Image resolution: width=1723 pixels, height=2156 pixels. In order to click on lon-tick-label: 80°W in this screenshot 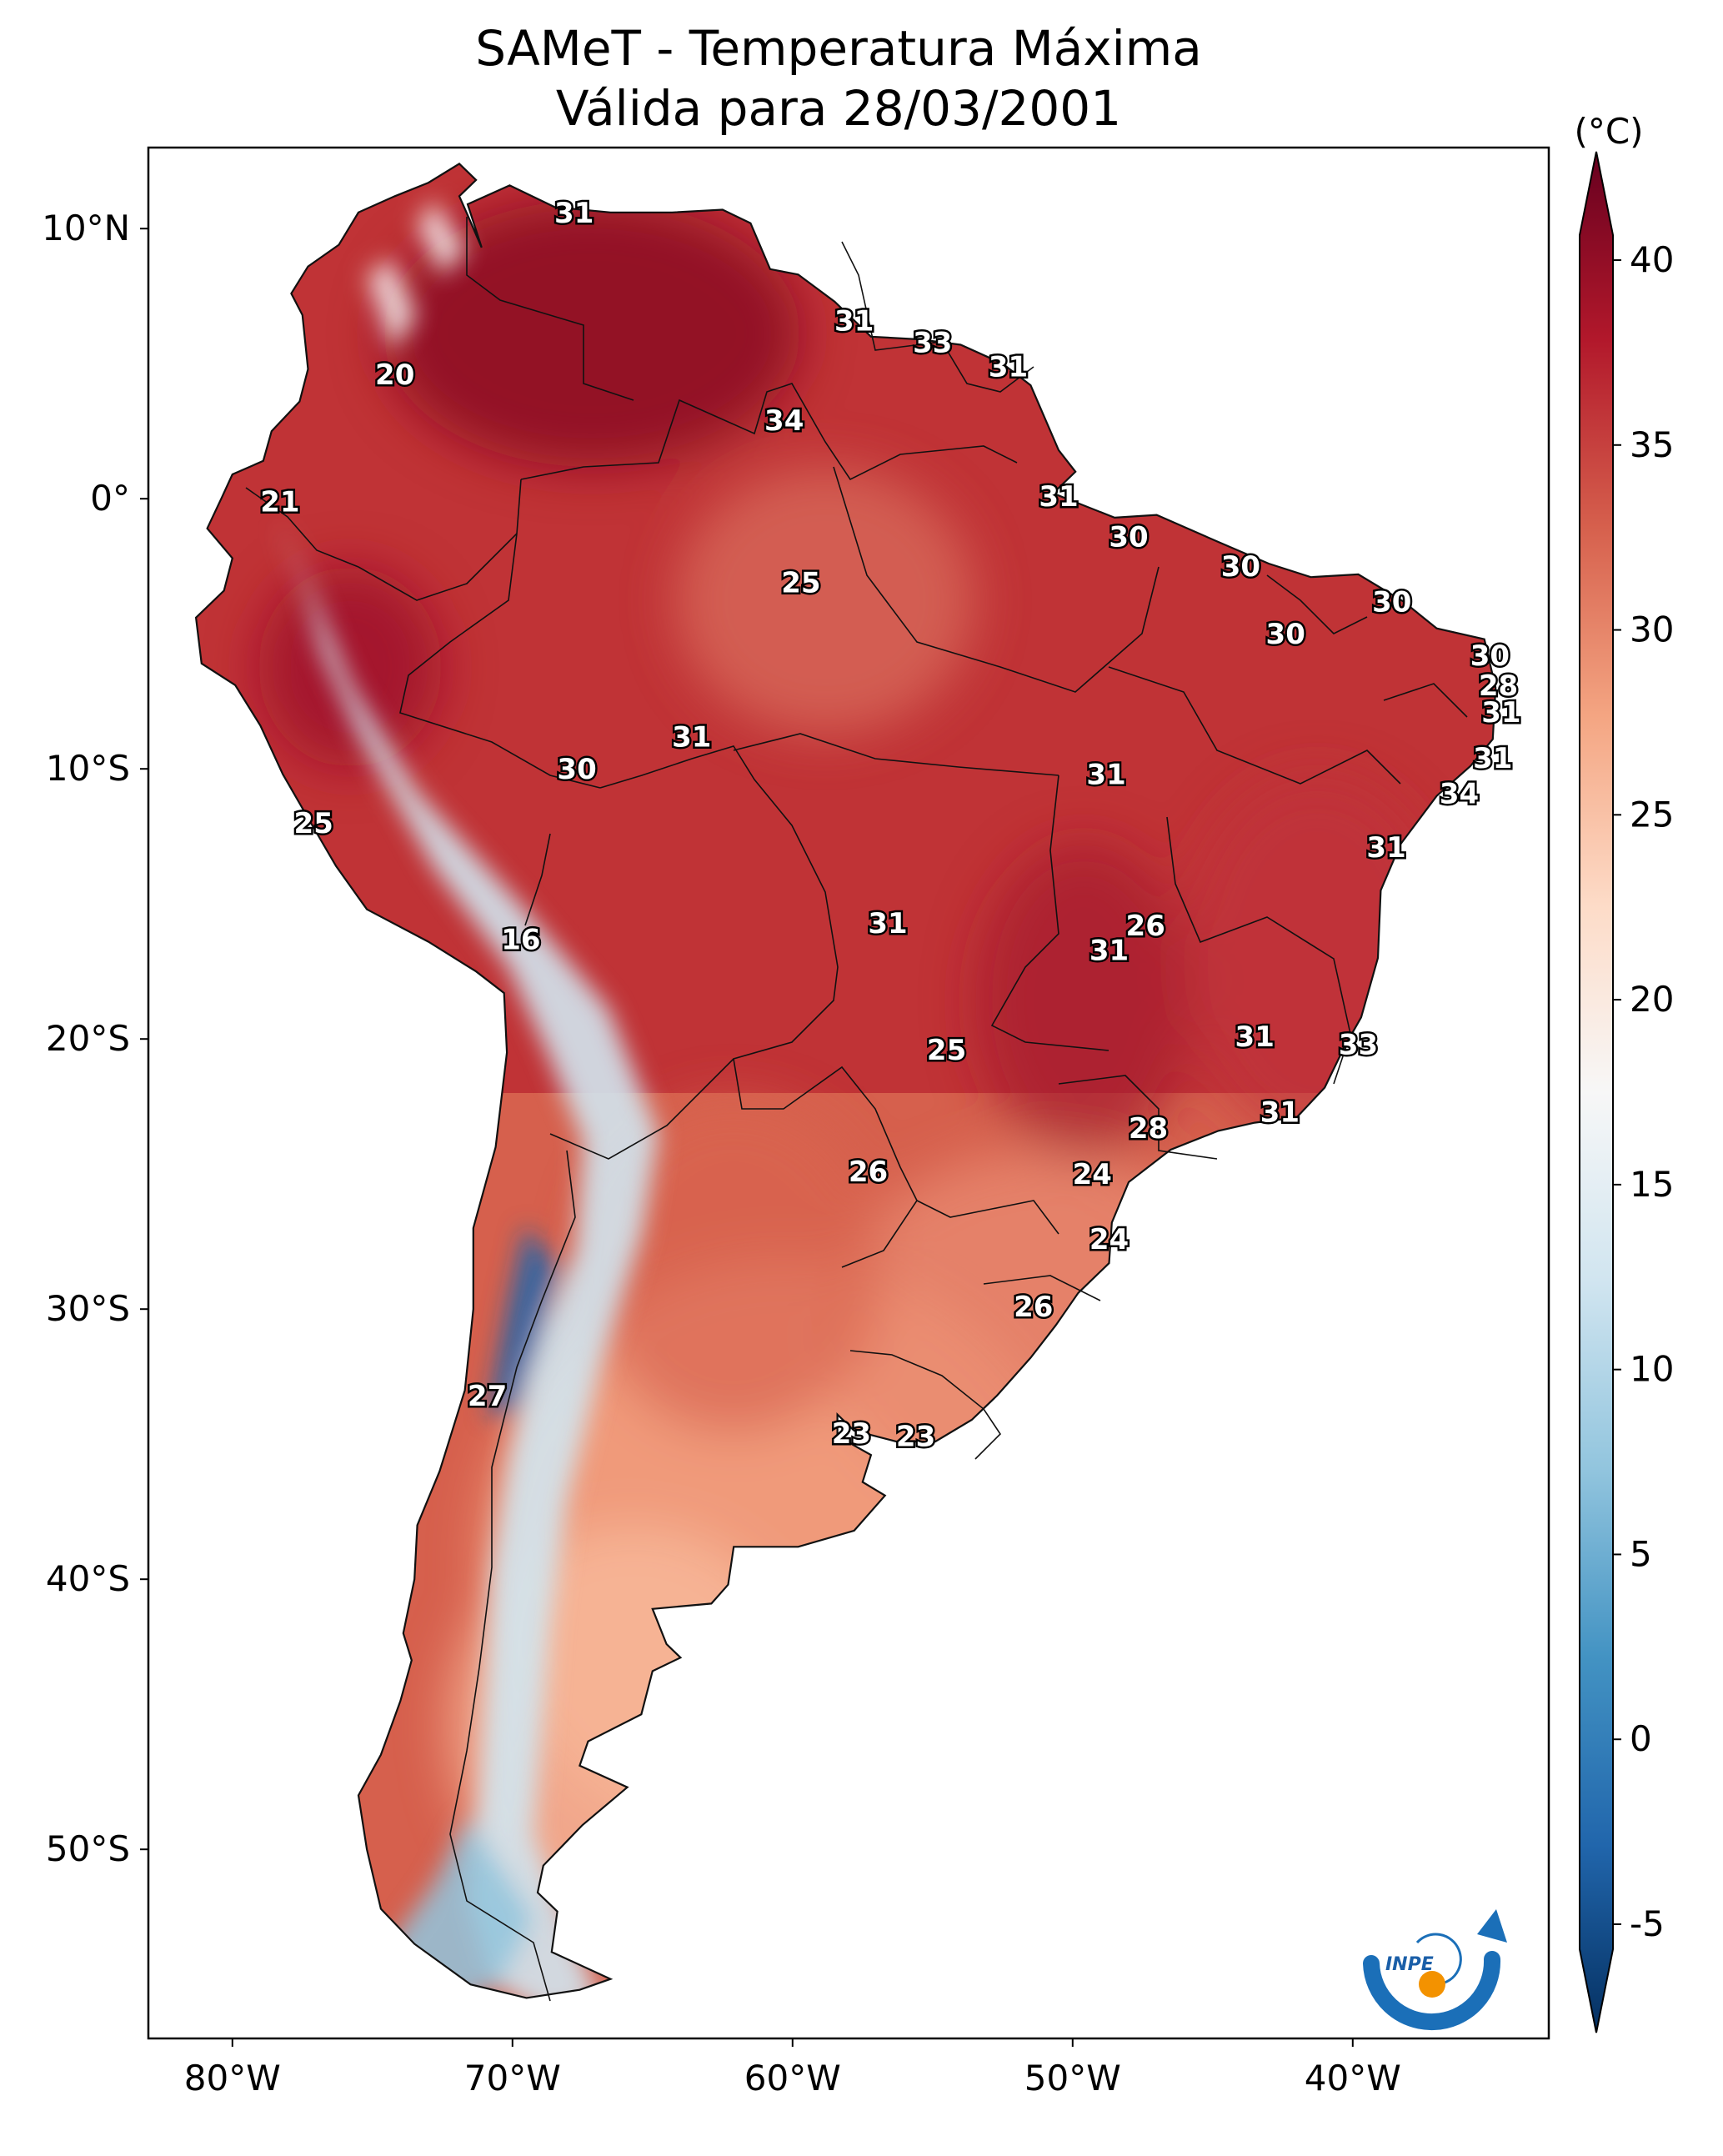, I will do `click(232, 2078)`.